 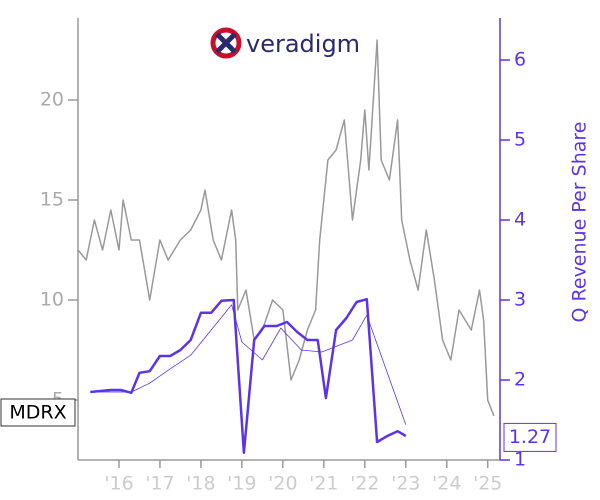 I want to click on x-tick-label: '18, so click(x=200, y=484).